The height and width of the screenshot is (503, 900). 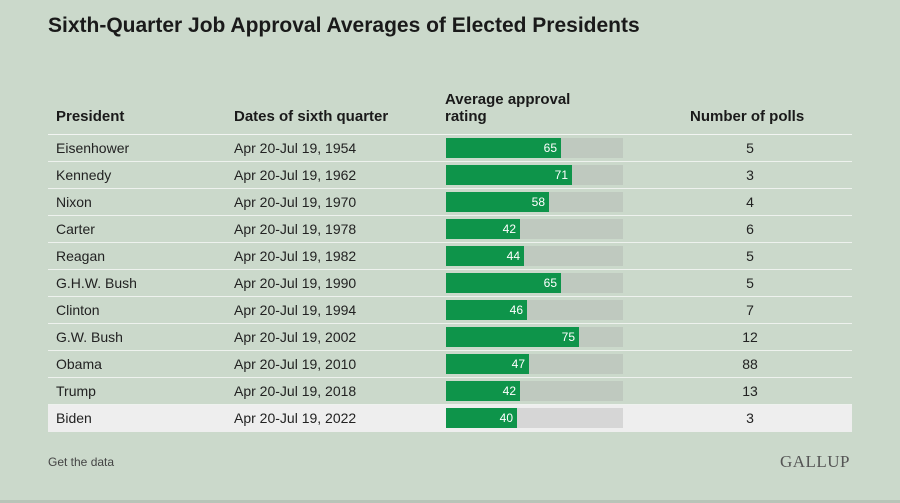 What do you see at coordinates (568, 337) in the screenshot?
I see `approval-value-label: 75` at bounding box center [568, 337].